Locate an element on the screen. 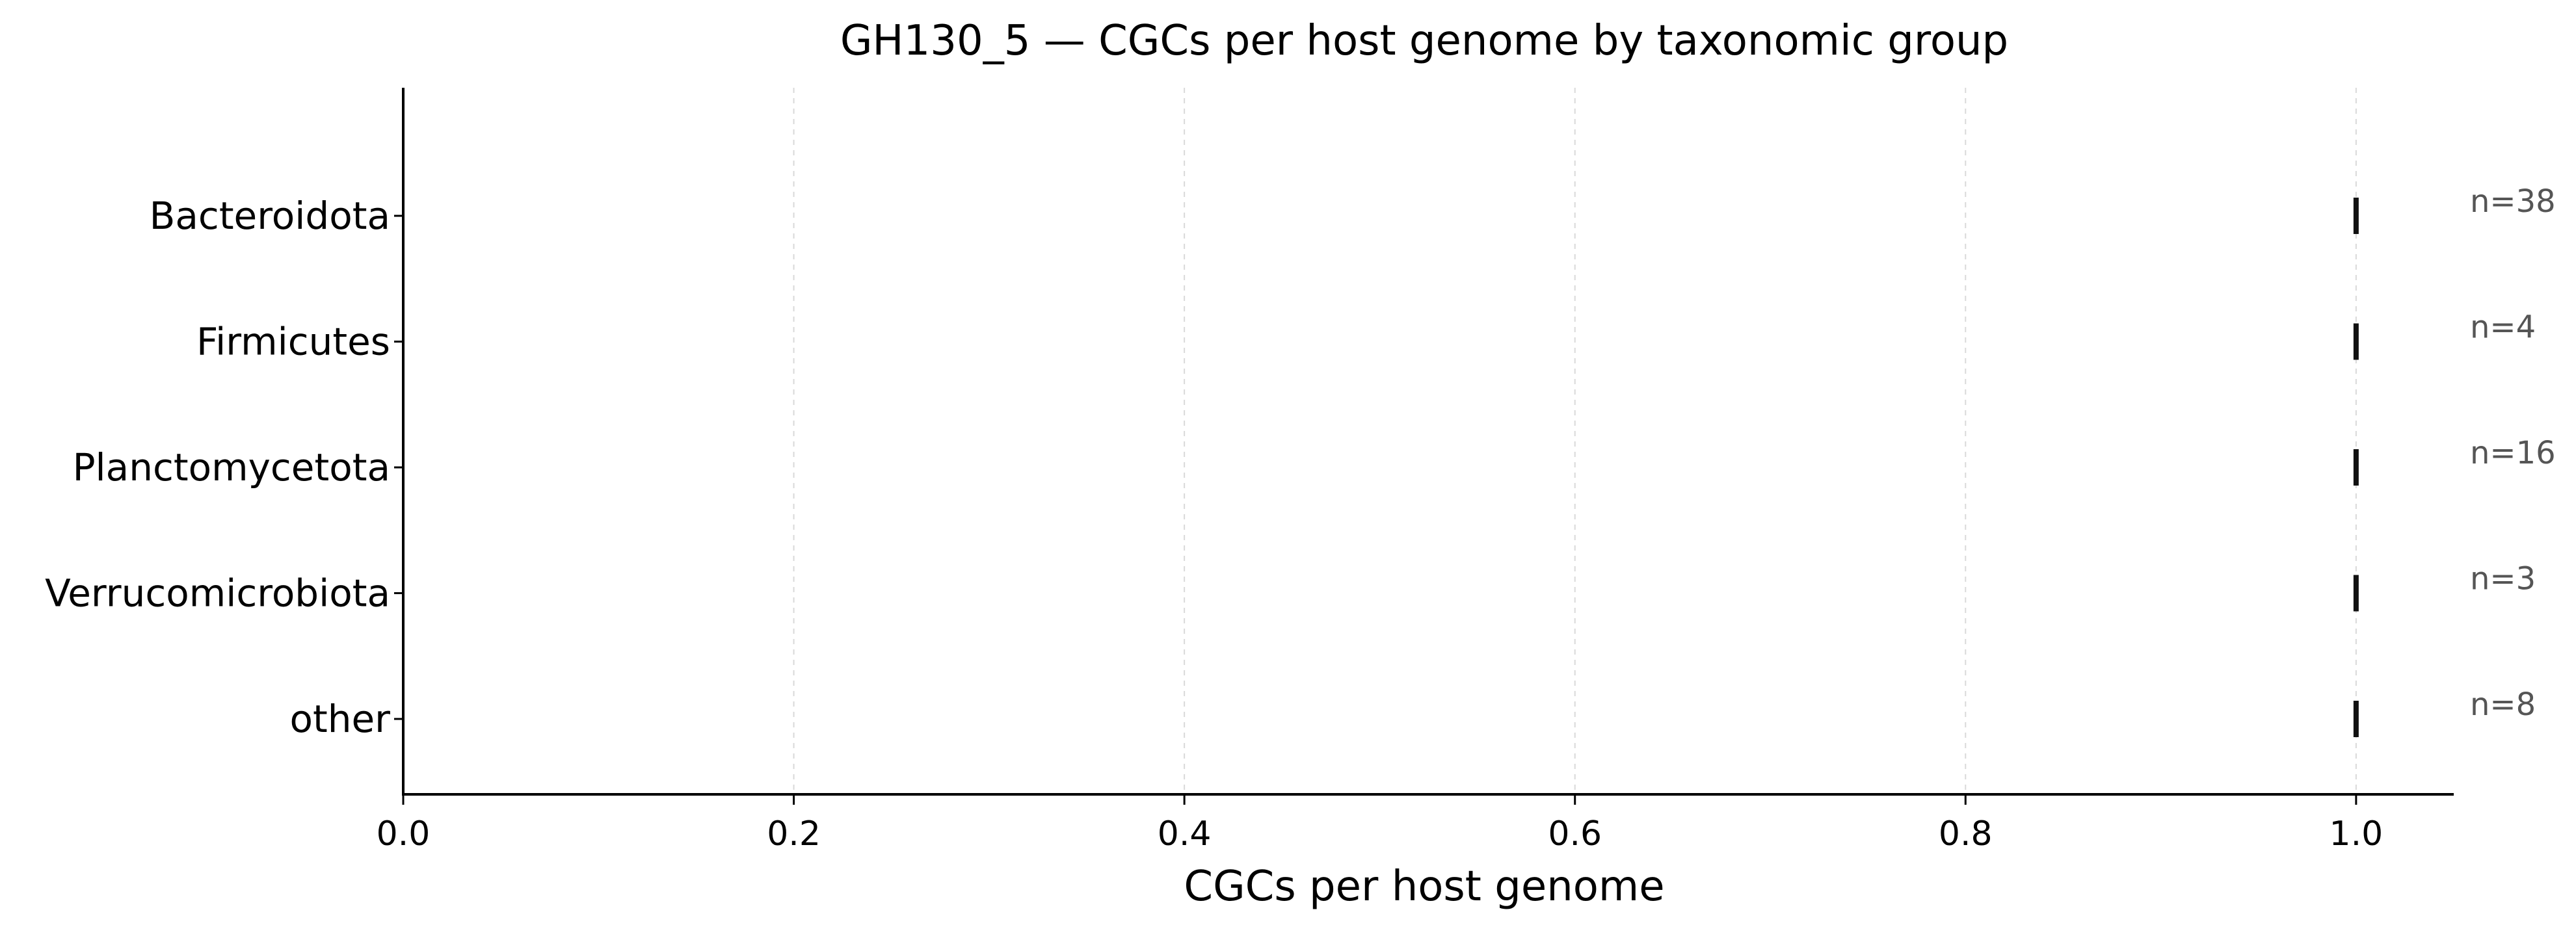 The image size is (2576, 938). count-label: n=4 is located at coordinates (2503, 327).